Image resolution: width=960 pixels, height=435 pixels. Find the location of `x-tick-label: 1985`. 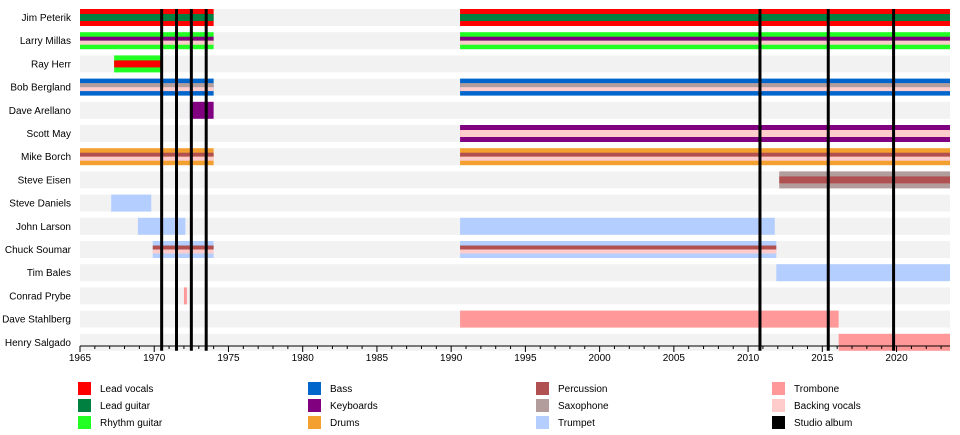

x-tick-label: 1985 is located at coordinates (377, 358).